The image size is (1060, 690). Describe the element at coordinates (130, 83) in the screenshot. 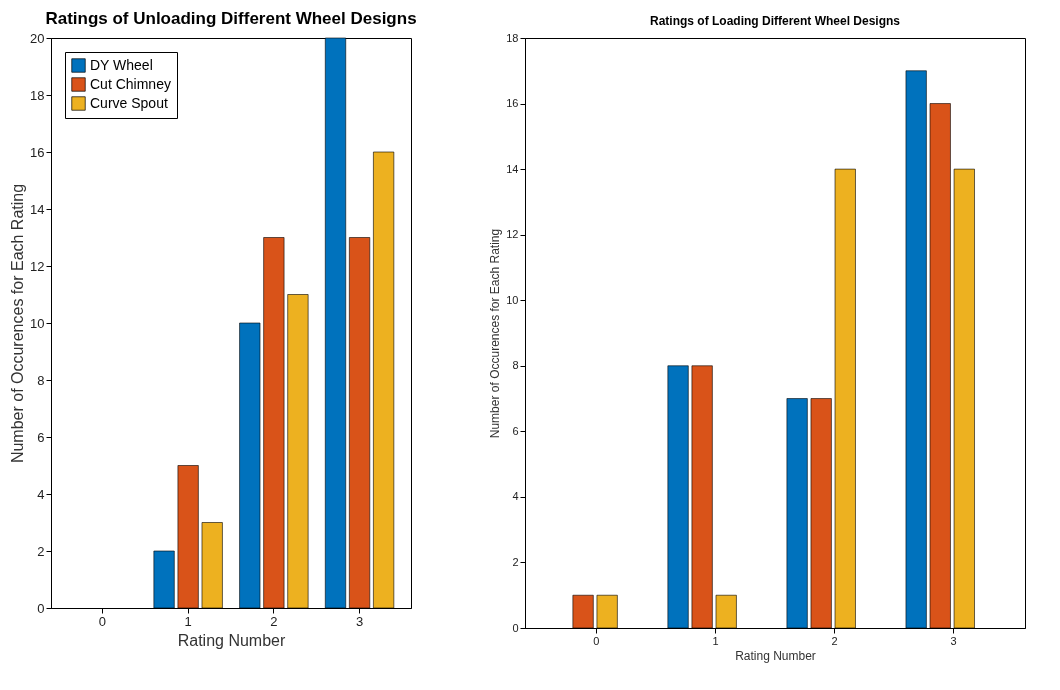

I see `legend-label: Cut Chimney` at that location.